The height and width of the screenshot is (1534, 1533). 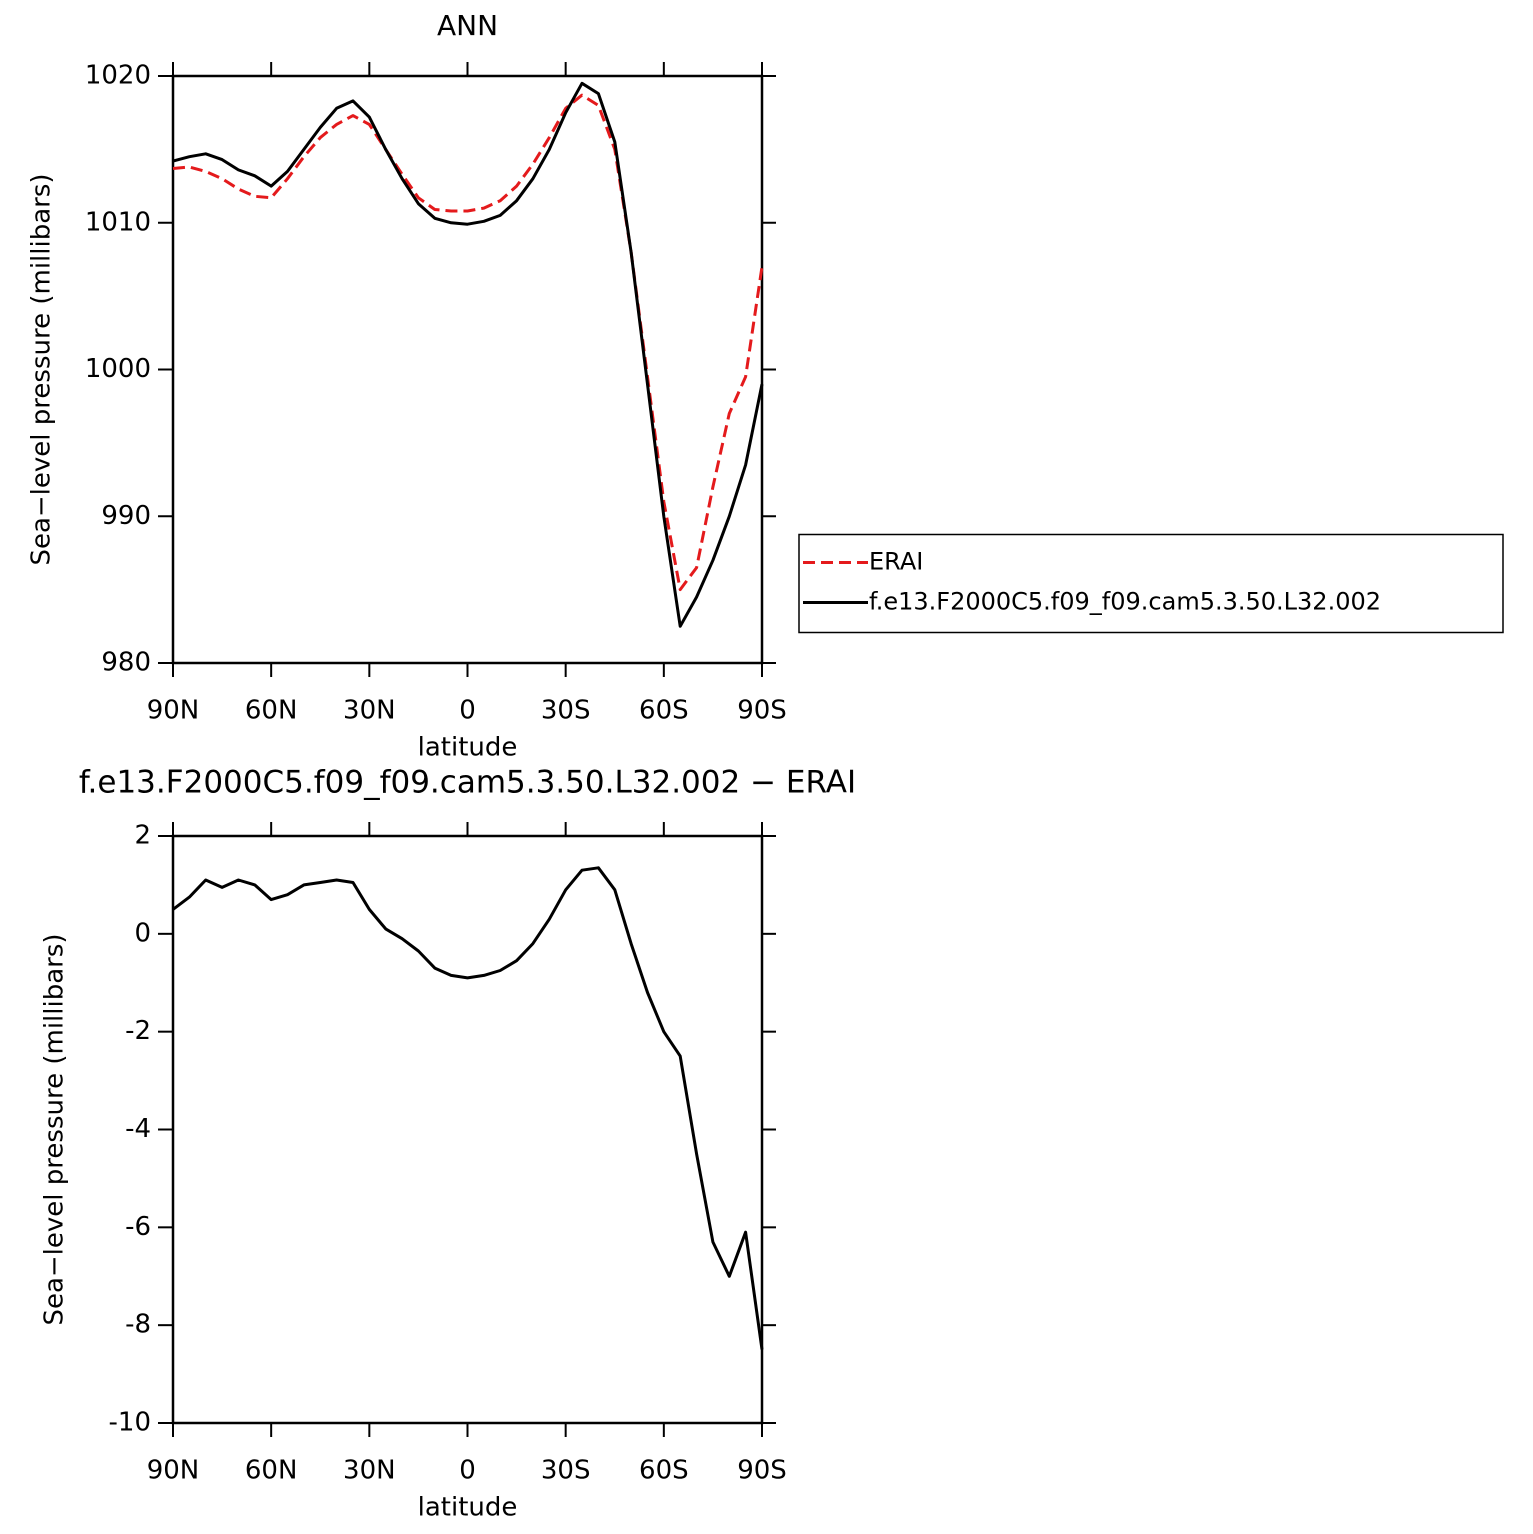 I want to click on y-tick-label: 1010, so click(x=118, y=222).